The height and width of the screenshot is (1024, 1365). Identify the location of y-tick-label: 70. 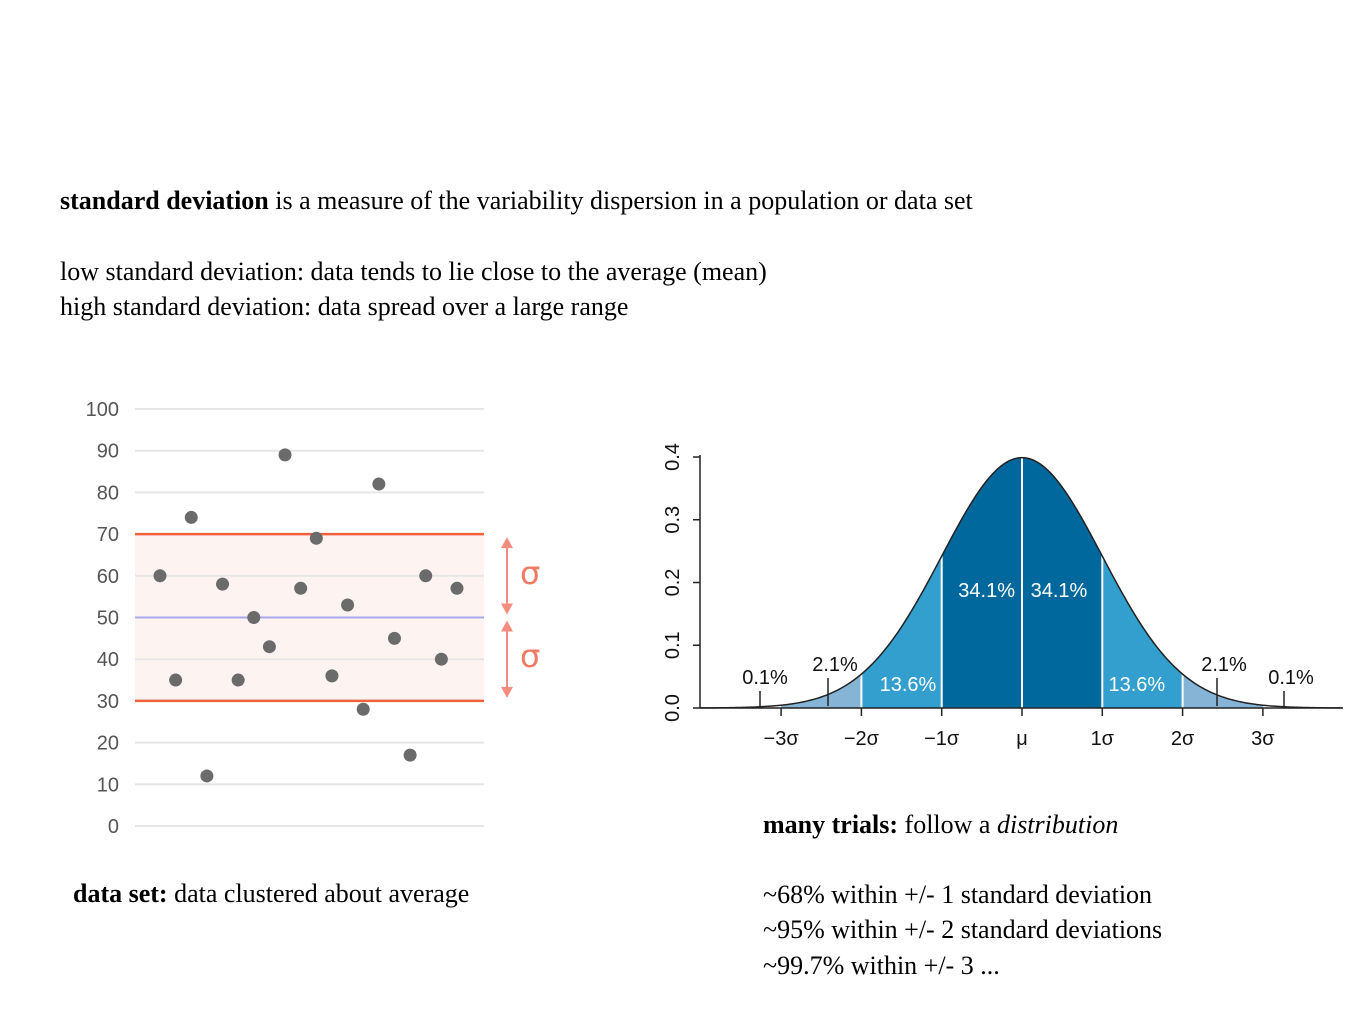
(108, 535).